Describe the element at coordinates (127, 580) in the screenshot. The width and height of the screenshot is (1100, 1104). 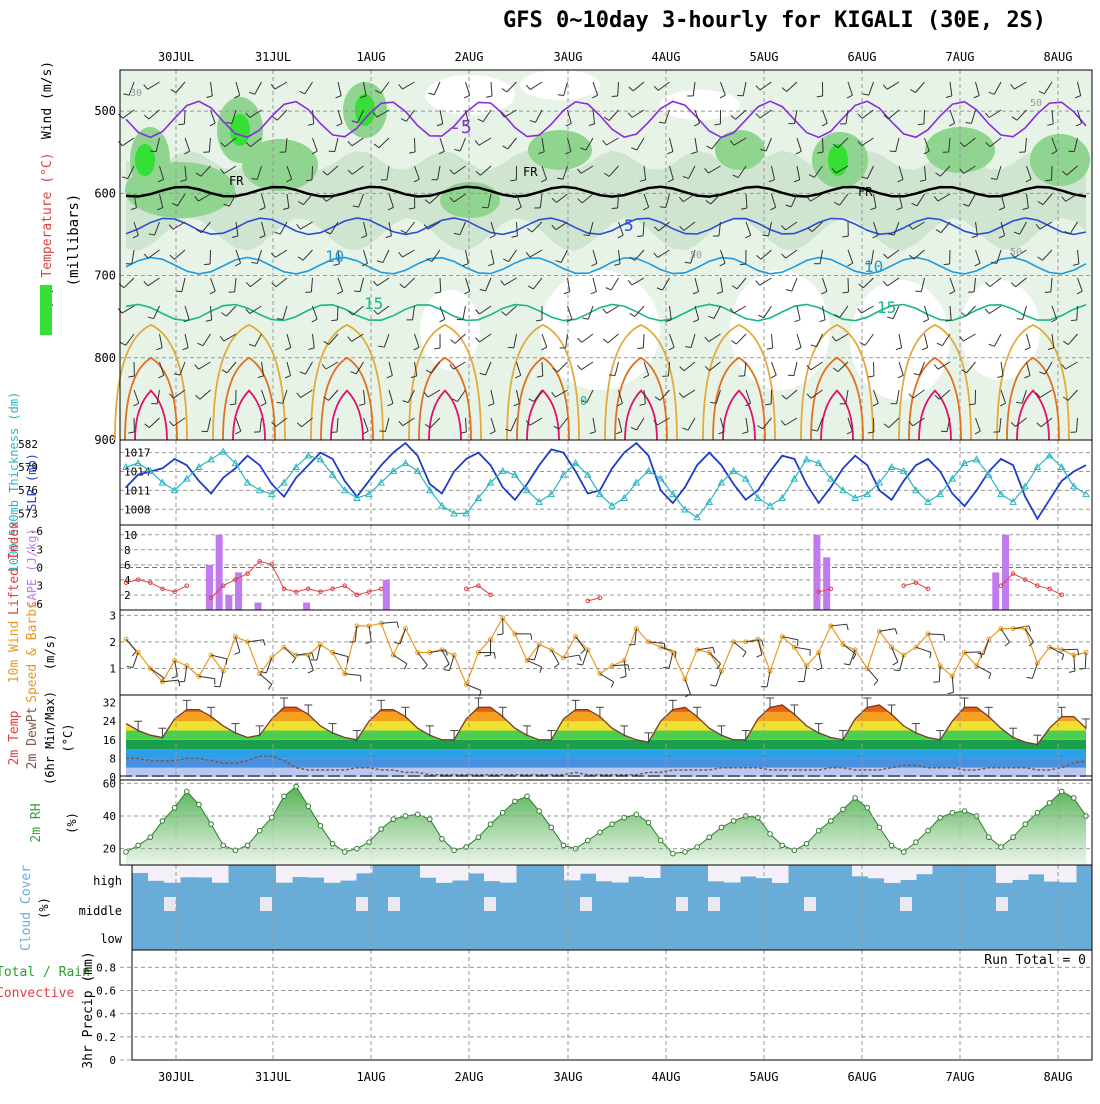
I see `cape-tick: 4` at that location.